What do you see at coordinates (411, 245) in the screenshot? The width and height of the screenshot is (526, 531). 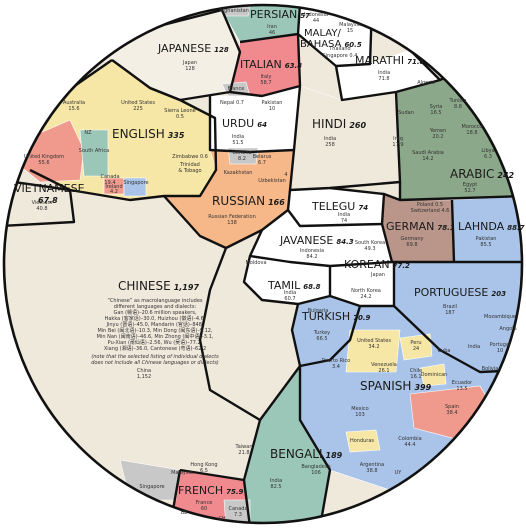 I see `country-label: 69.8` at bounding box center [411, 245].